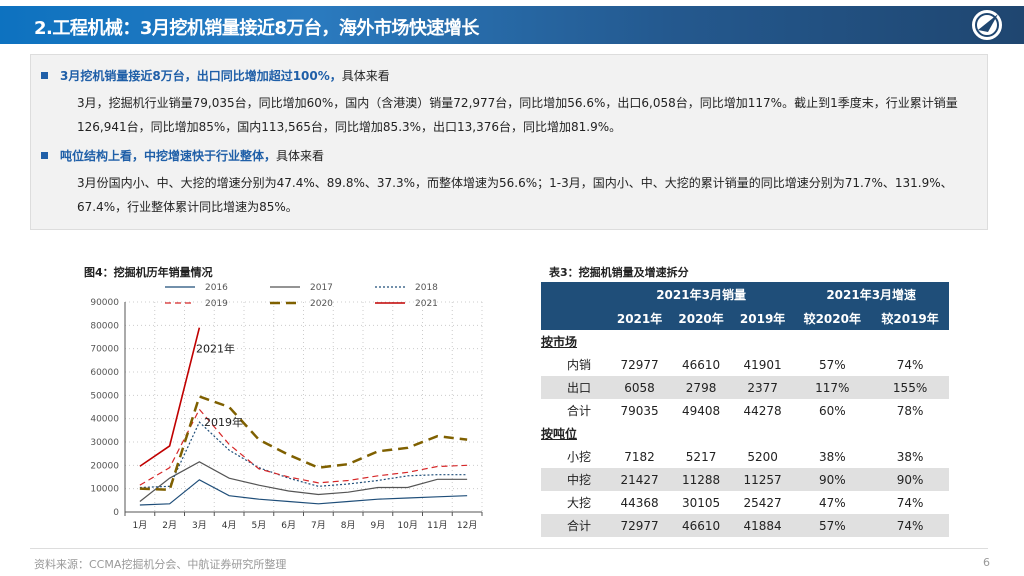  What do you see at coordinates (229, 525) in the screenshot?
I see `x-tick-label: 4月` at bounding box center [229, 525].